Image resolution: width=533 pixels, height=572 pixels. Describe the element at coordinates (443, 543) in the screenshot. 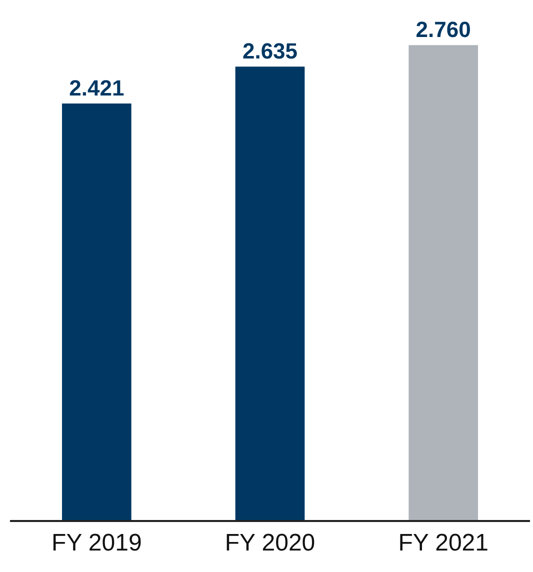

I see `x-tick-label: FY 2021` at that location.